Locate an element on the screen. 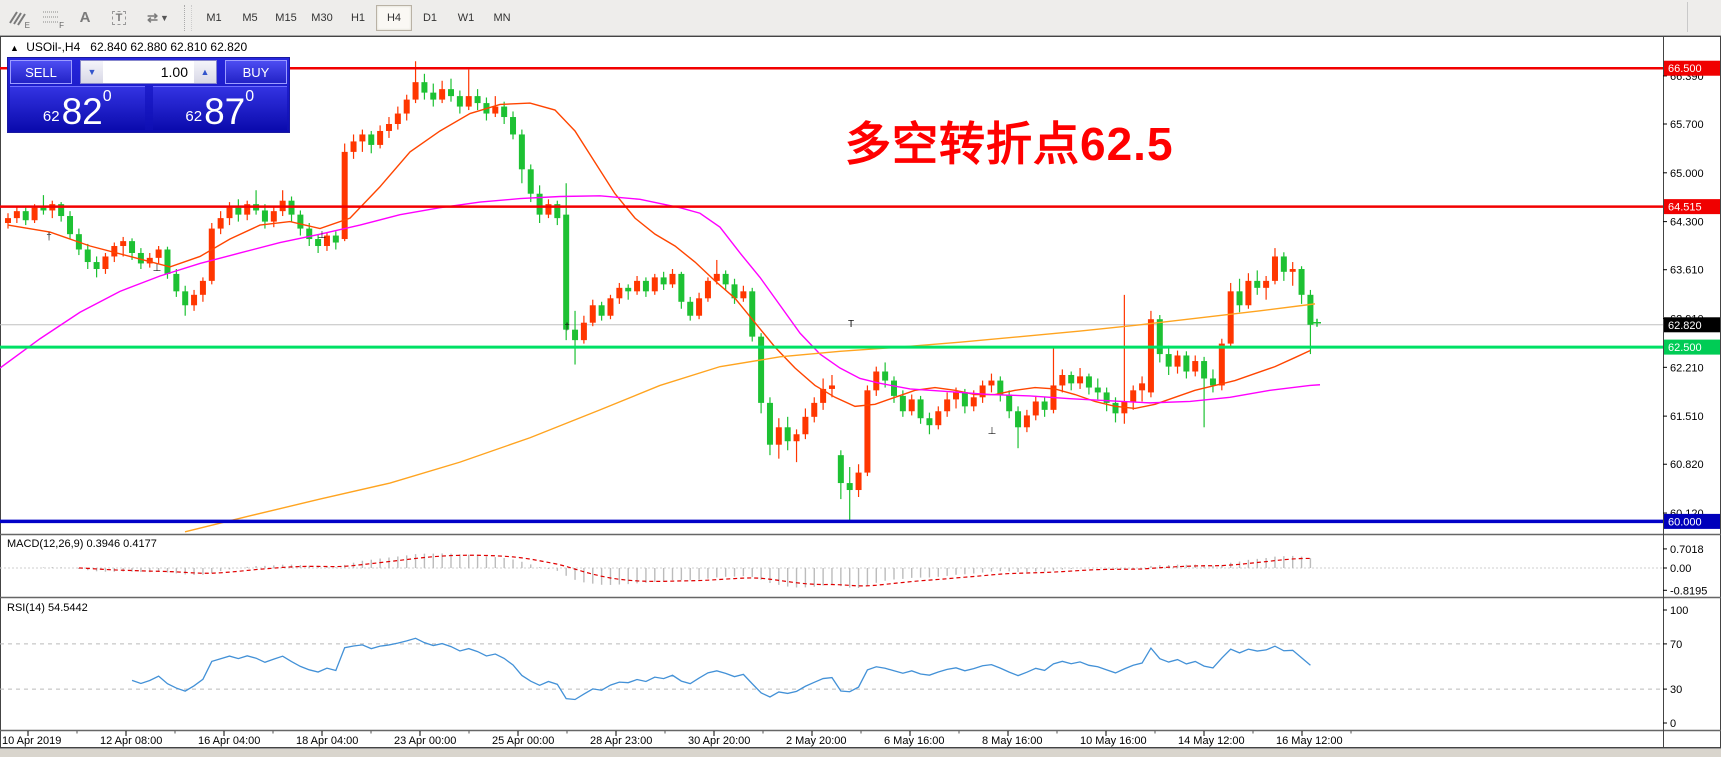 The image size is (1721, 757). svg-text: -0.8195 is located at coordinates (1688, 591).